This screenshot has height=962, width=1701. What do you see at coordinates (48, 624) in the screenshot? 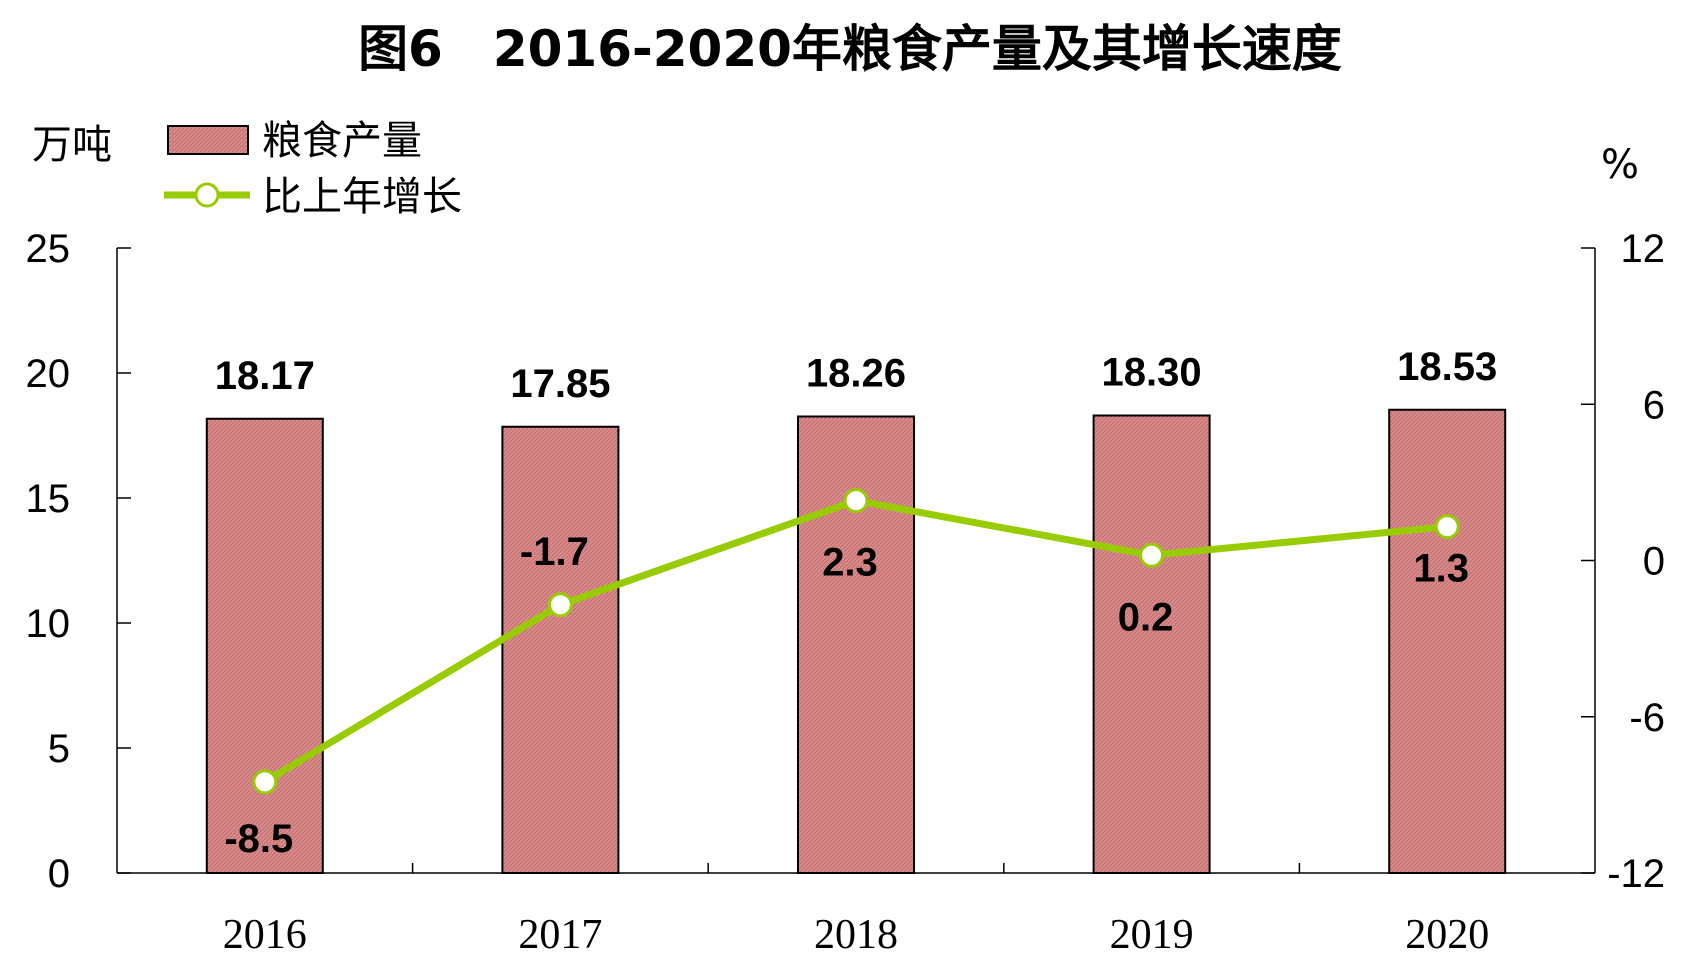
I see `y-left-tick-label: 10` at bounding box center [48, 624].